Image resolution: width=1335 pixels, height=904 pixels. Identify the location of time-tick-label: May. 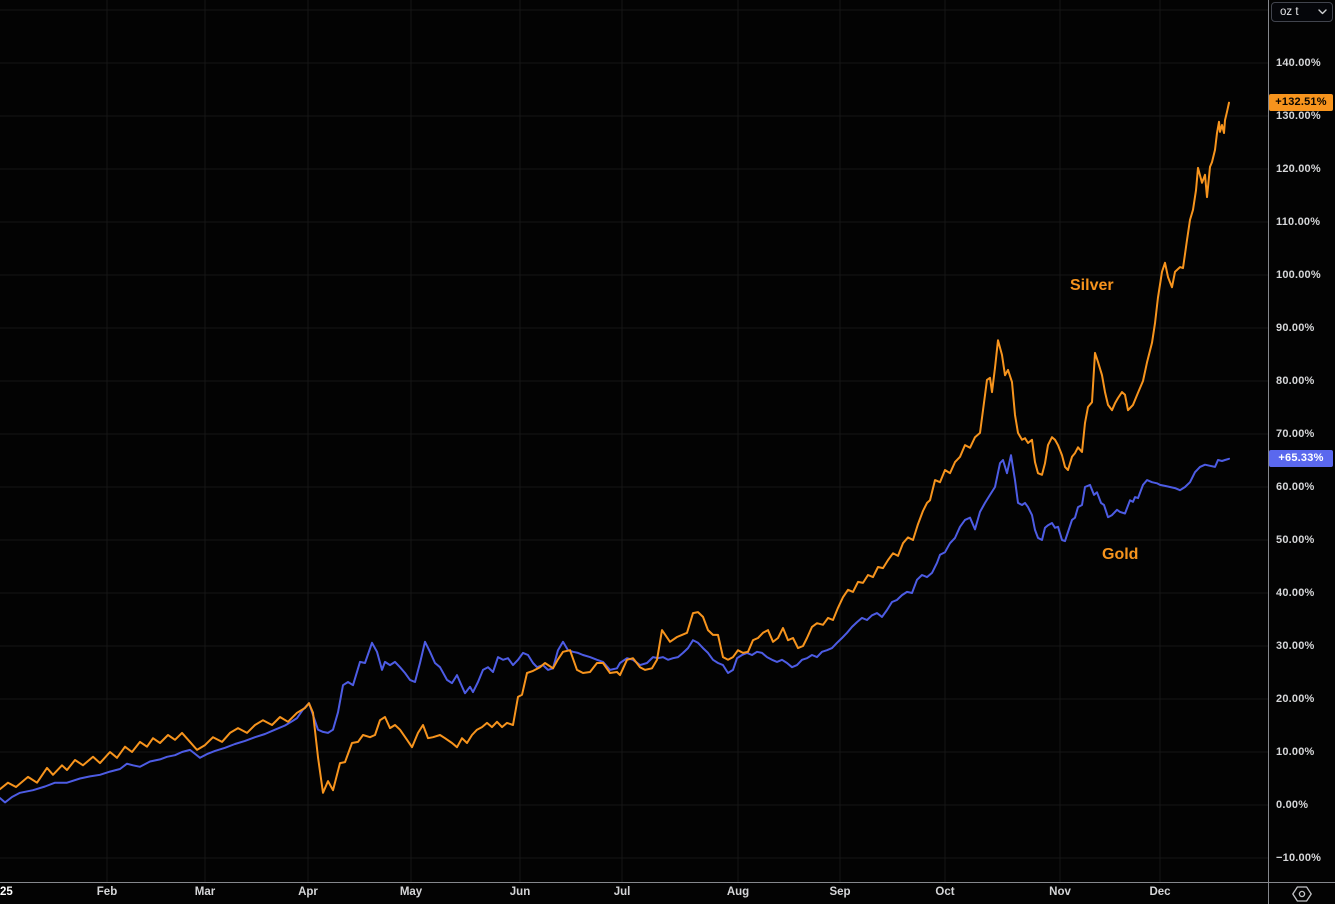
(411, 892).